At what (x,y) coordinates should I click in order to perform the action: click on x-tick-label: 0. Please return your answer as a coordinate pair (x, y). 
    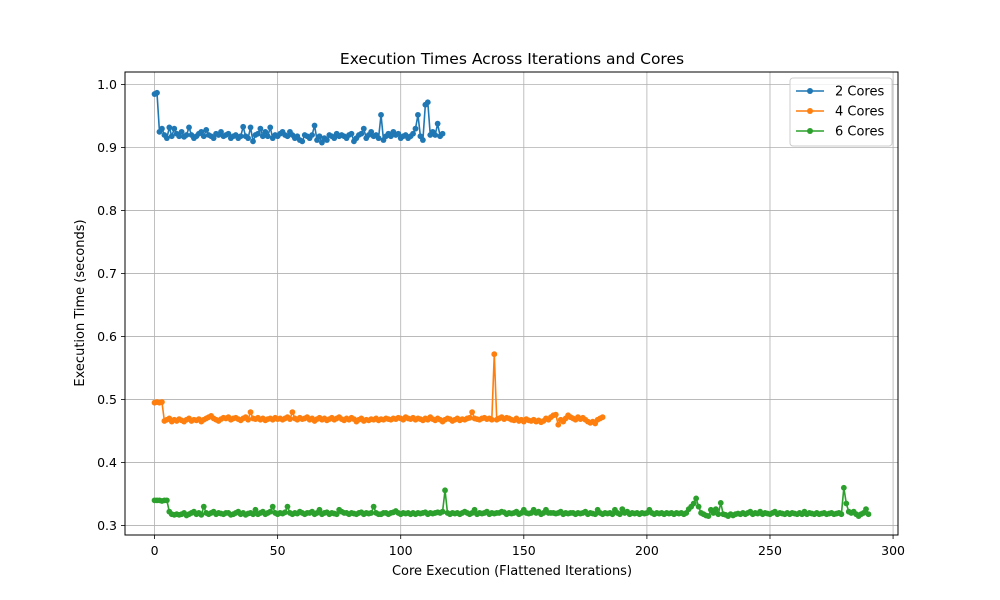
    Looking at the image, I should click on (155, 550).